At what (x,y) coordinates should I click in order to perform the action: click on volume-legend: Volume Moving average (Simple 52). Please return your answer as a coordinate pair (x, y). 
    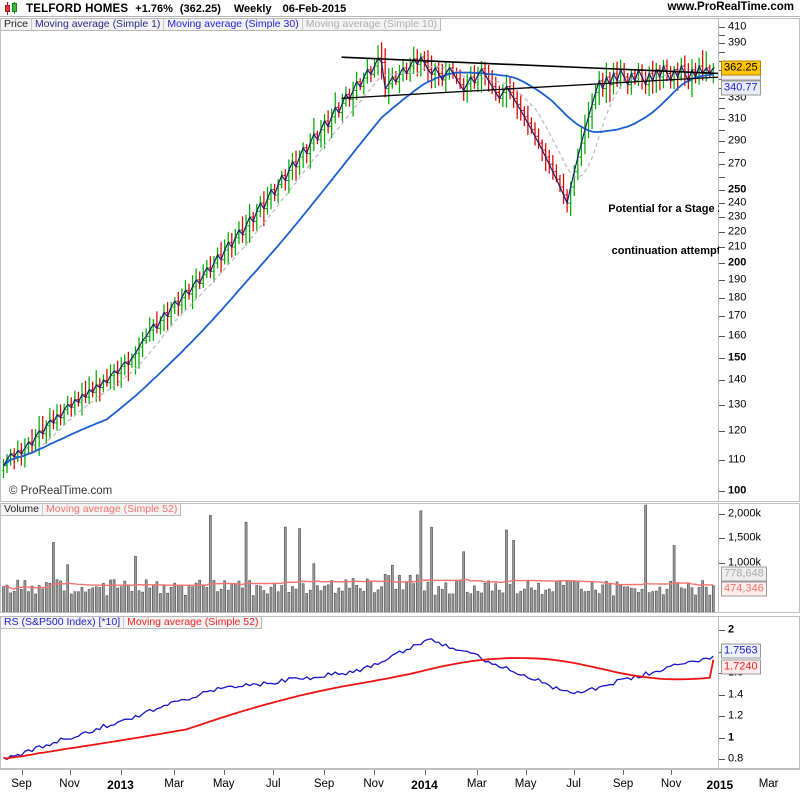
    Looking at the image, I should click on (91, 509).